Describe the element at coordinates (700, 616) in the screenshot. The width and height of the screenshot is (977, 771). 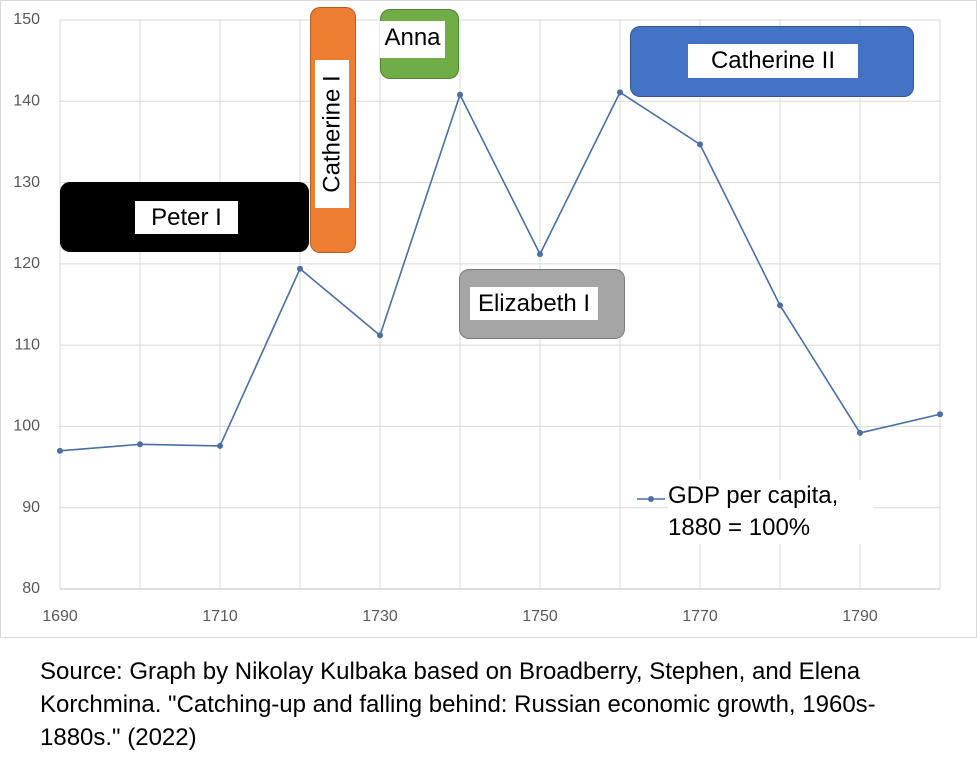
I see `x-tick-label: 1770` at that location.